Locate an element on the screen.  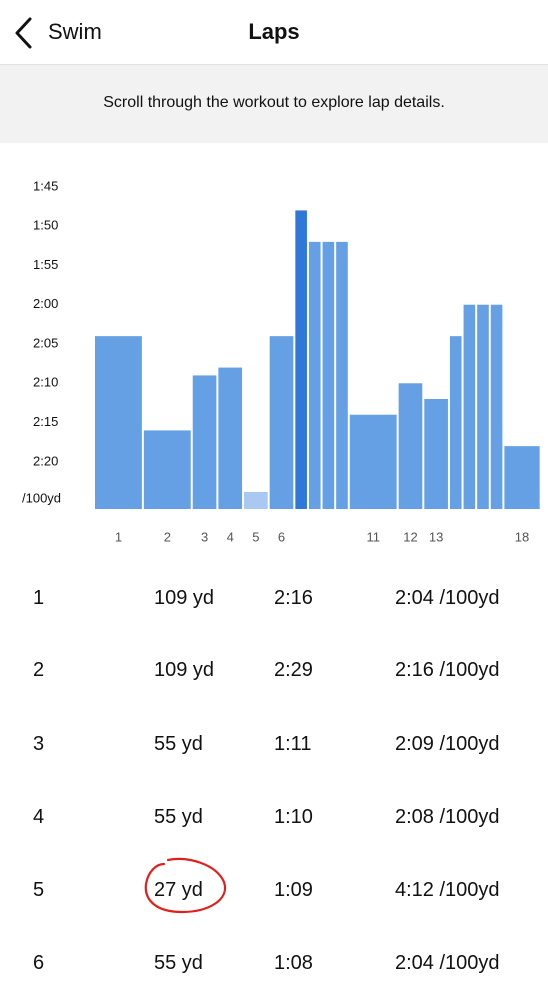
y-tick-label: 2:00 is located at coordinates (45, 303).